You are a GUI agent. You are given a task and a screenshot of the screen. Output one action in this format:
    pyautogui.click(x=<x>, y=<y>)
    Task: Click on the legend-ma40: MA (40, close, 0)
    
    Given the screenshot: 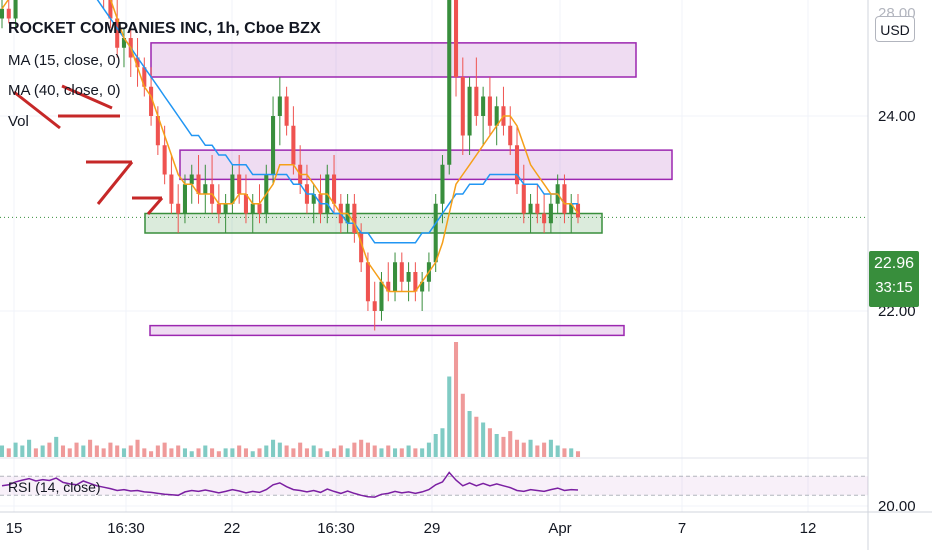 What is the action you would take?
    pyautogui.click(x=64, y=90)
    